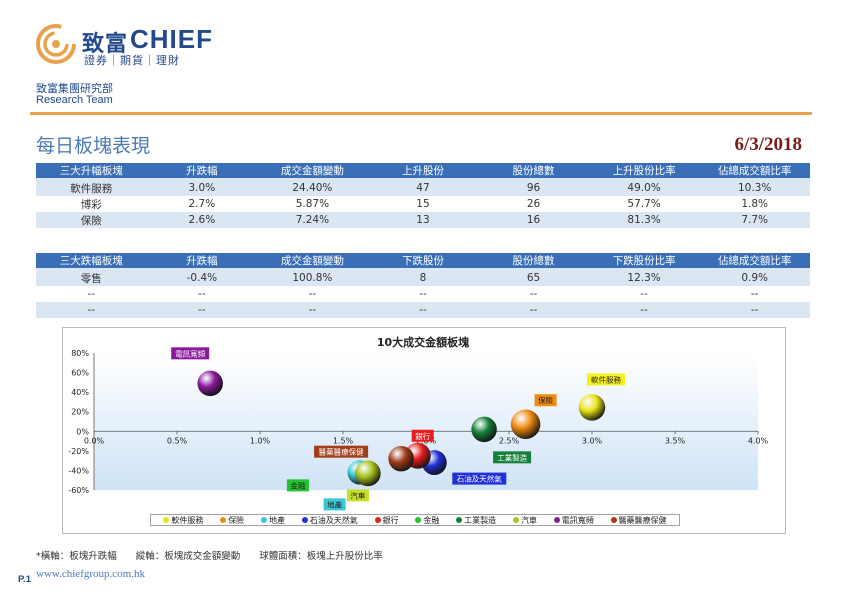 This screenshot has width=842, height=595. Describe the element at coordinates (386, 520) in the screenshot. I see `legend-item: 銀行` at that location.